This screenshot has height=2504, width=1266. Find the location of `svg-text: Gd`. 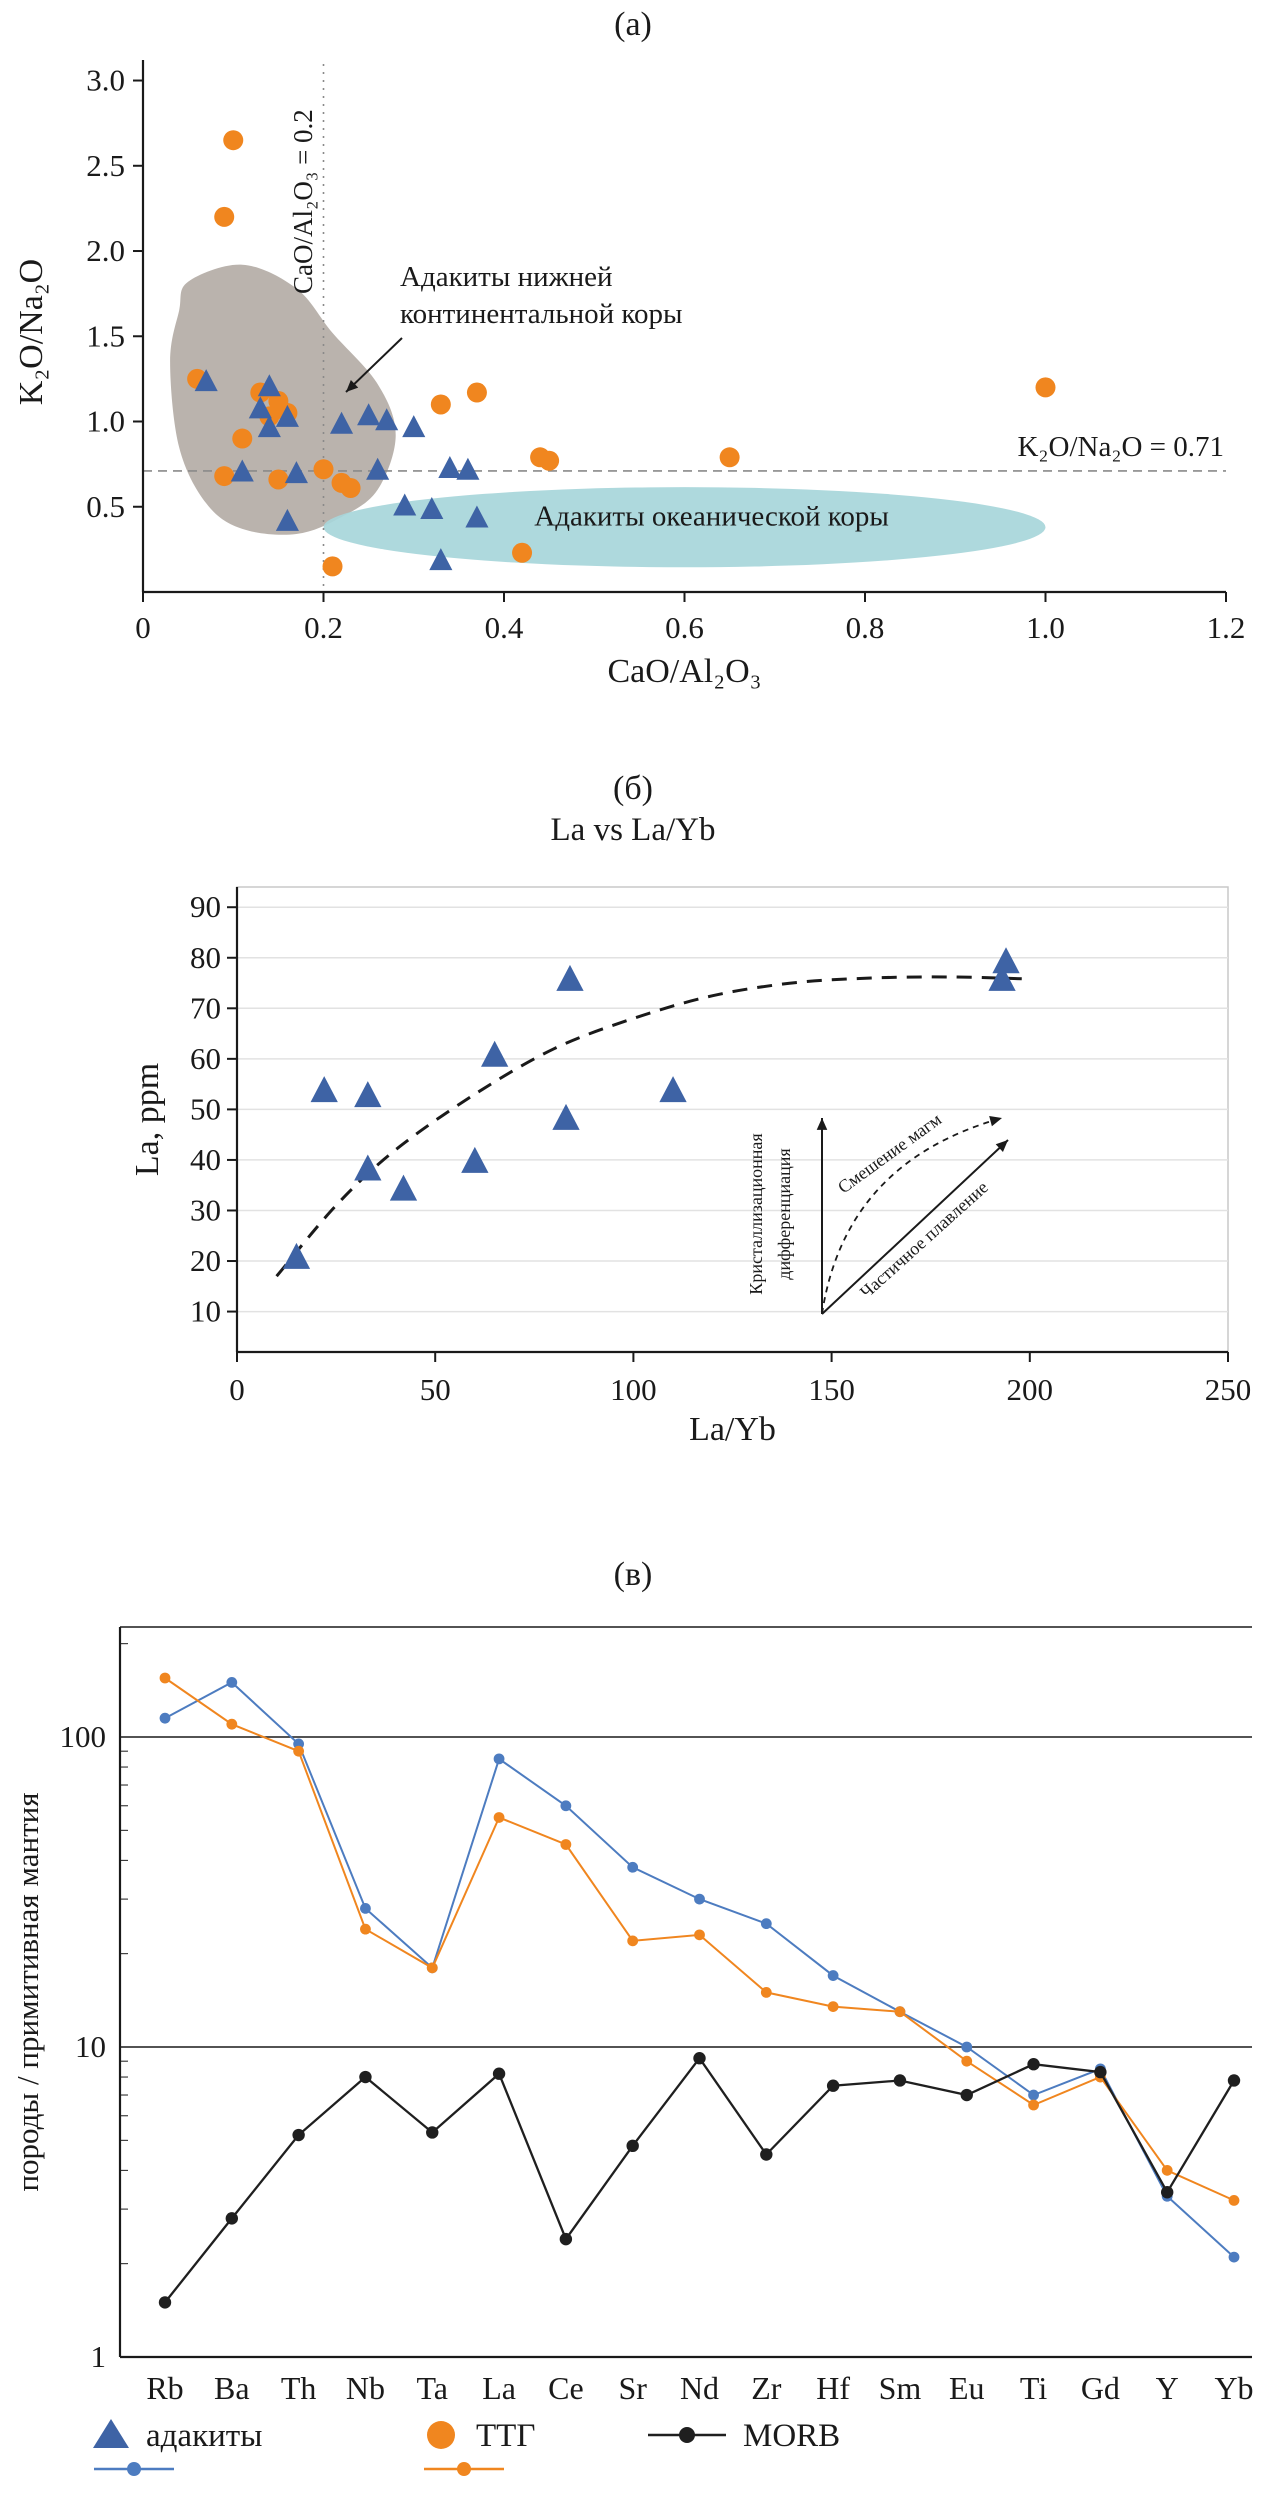

svg-text: Gd is located at coordinates (1100, 2388).